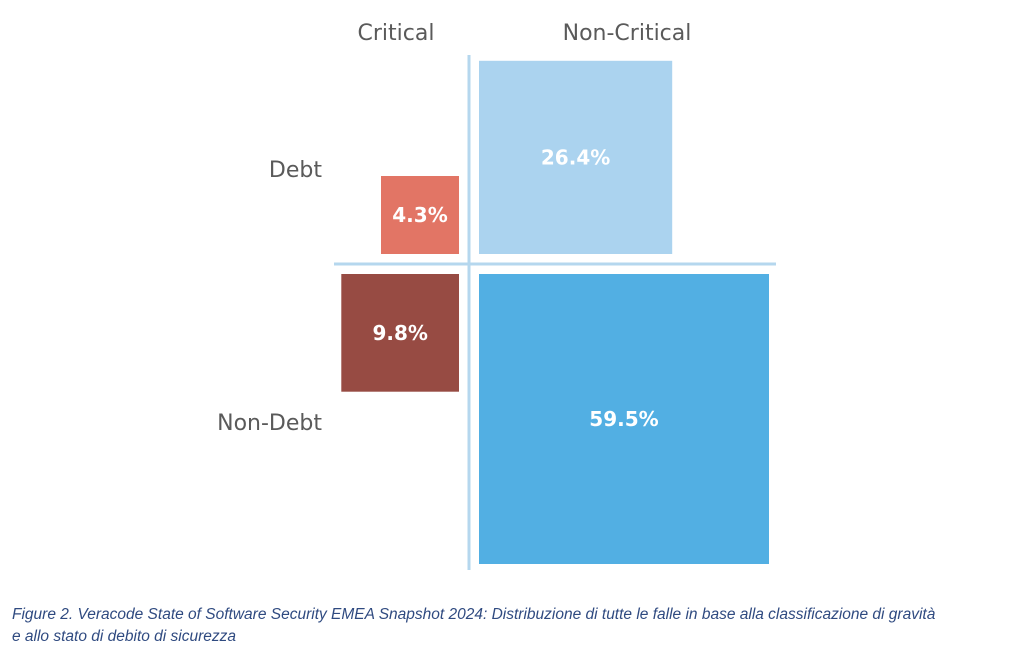 Image resolution: width=1024 pixels, height=657 pixels. Describe the element at coordinates (627, 33) in the screenshot. I see `column-label-non-critical: Non-Critical` at that location.